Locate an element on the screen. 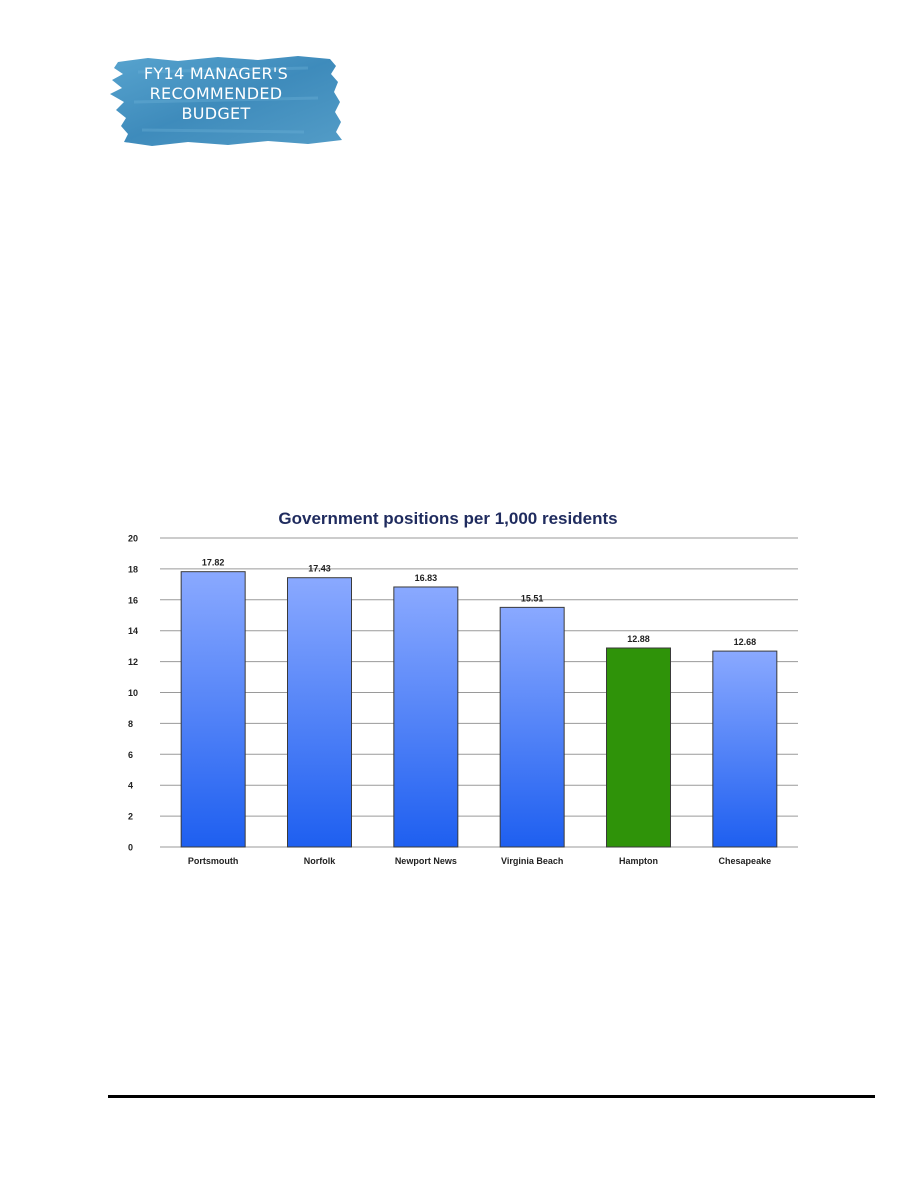 The width and height of the screenshot is (918, 1188). x-tick-label: Virginia Beach is located at coordinates (532, 861).